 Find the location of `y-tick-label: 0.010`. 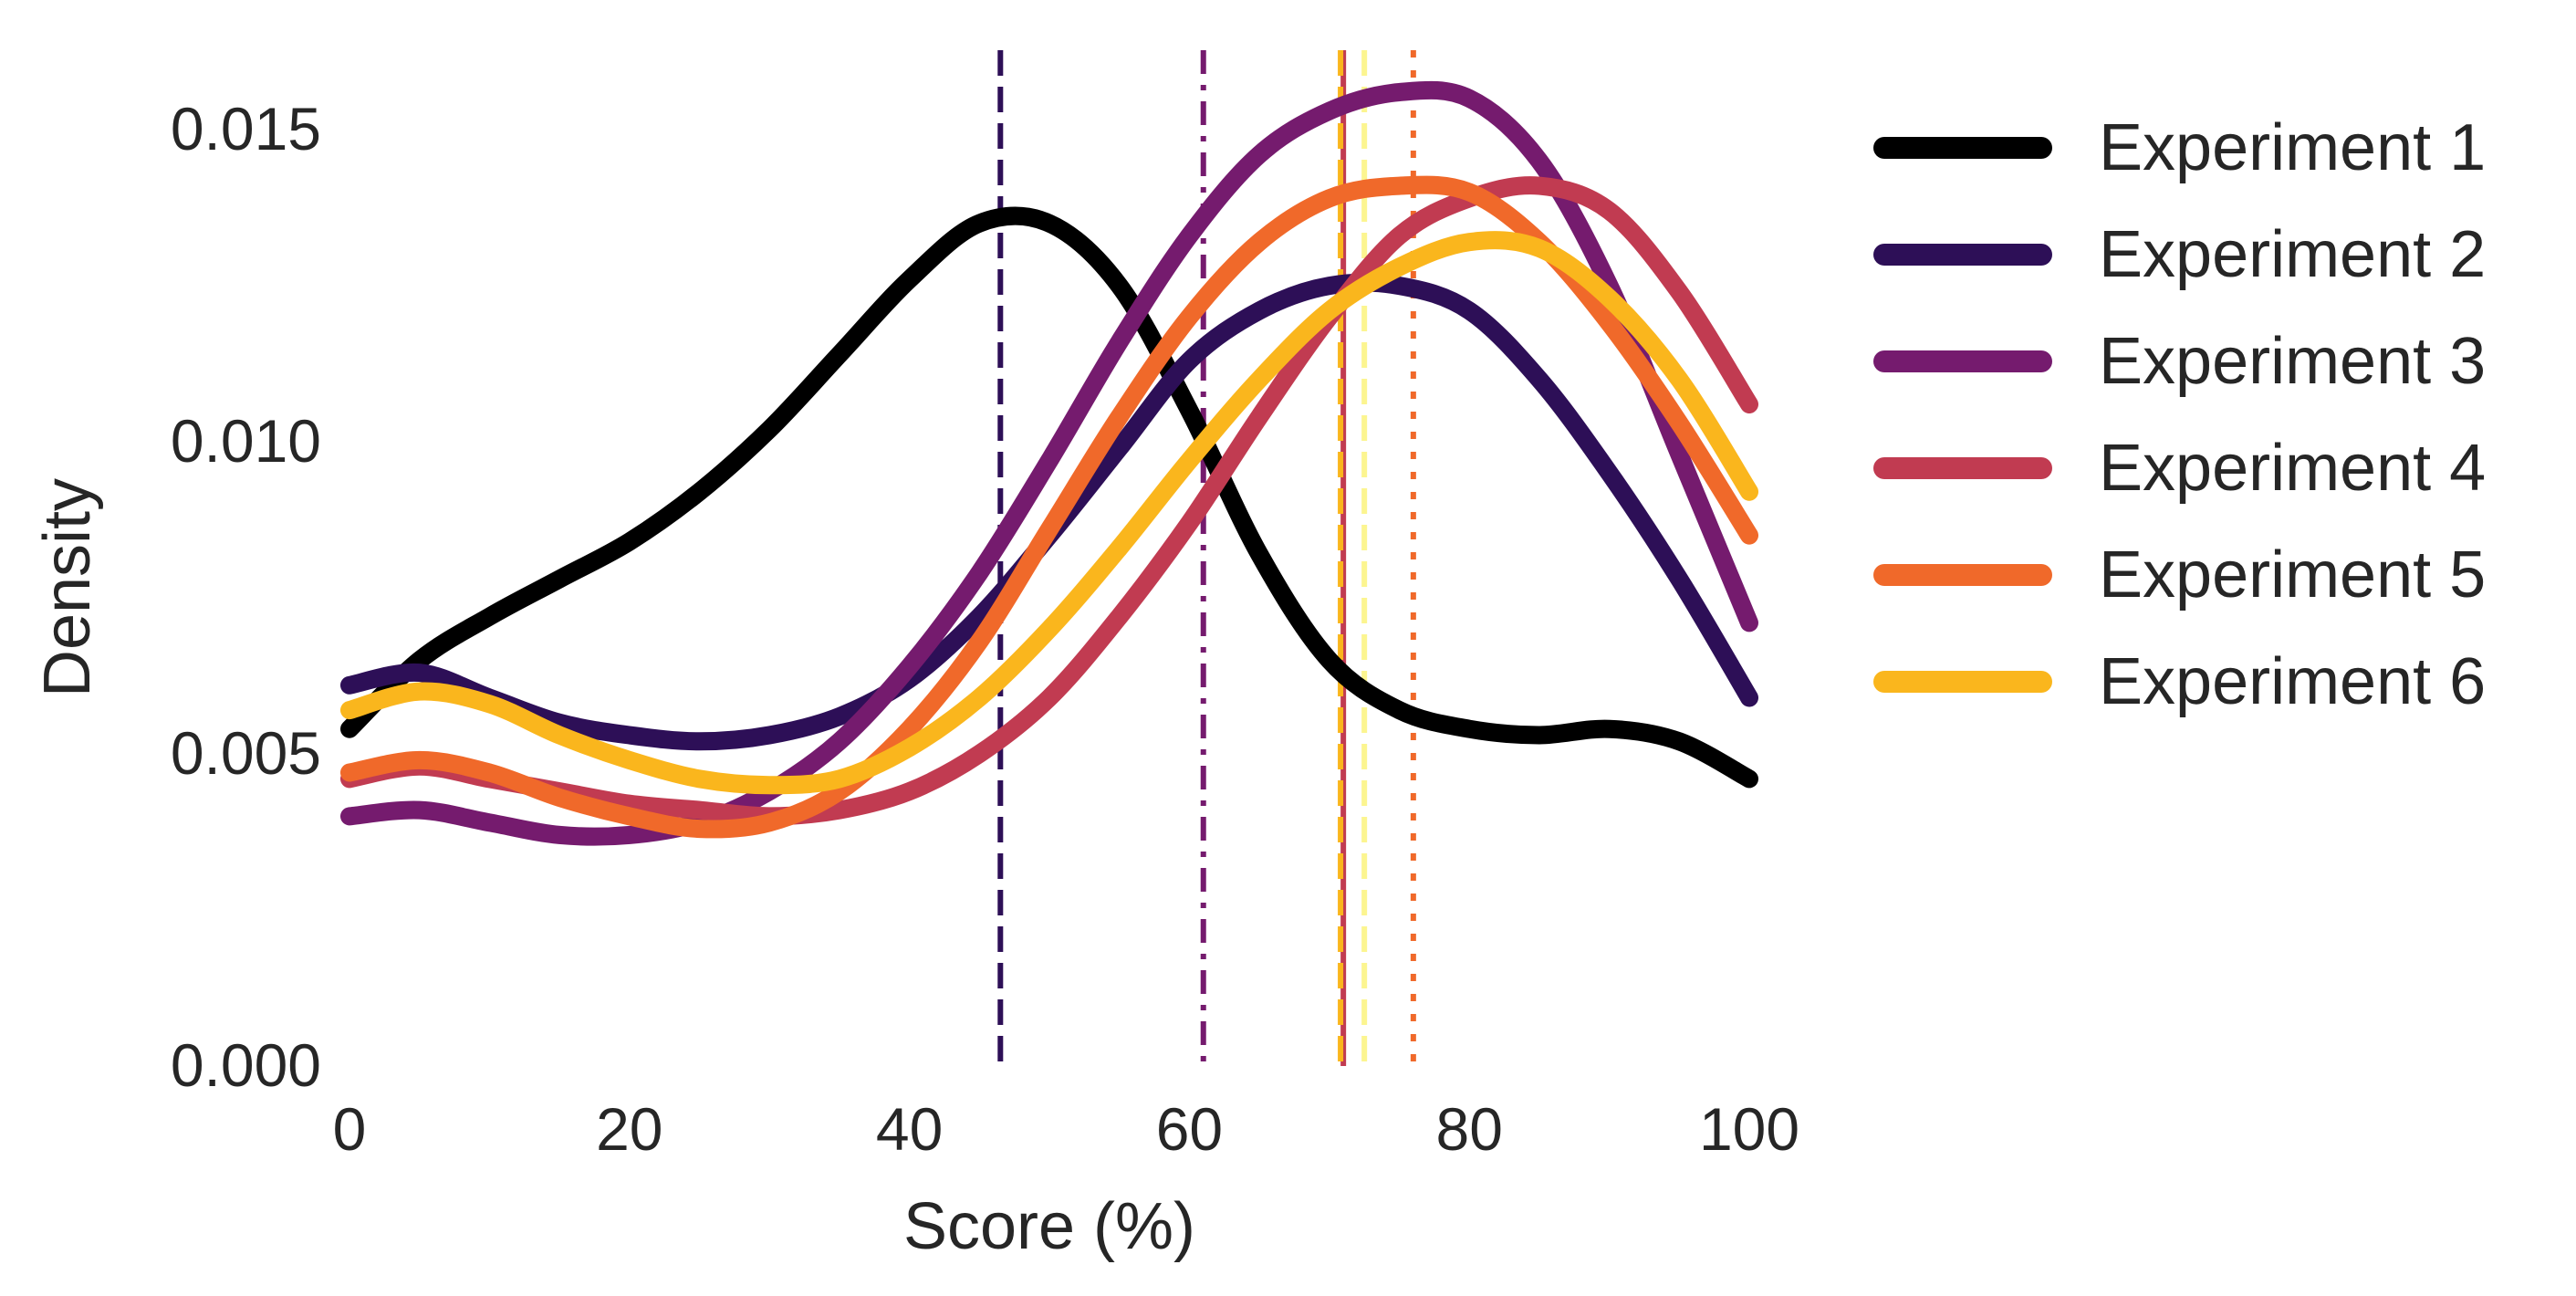

y-tick-label: 0.010 is located at coordinates (246, 441).